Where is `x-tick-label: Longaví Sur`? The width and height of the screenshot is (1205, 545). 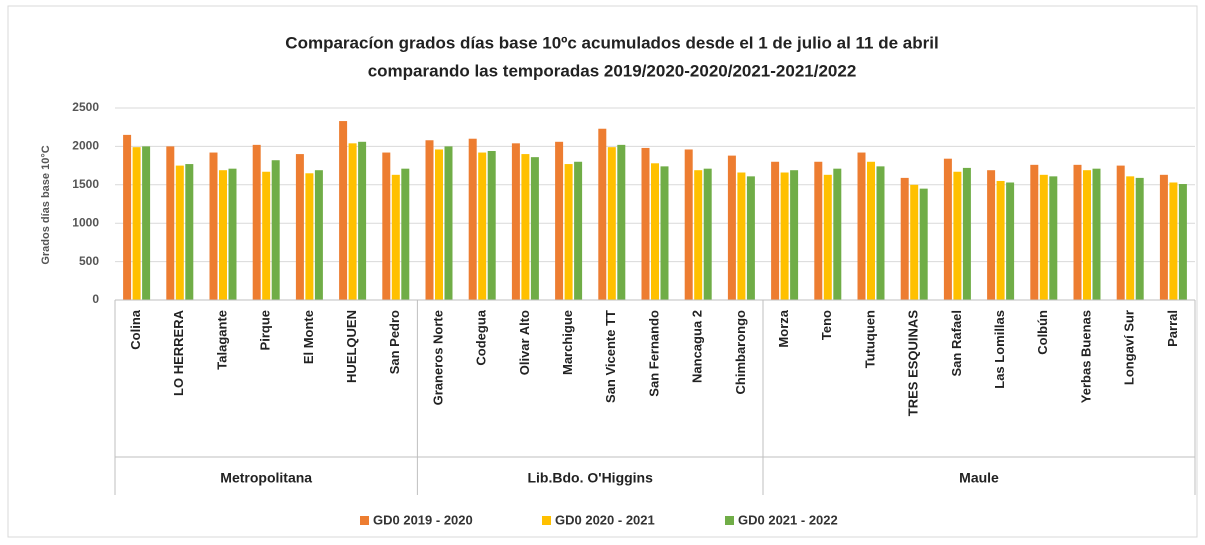
x-tick-label: Longaví Sur is located at coordinates (1129, 347).